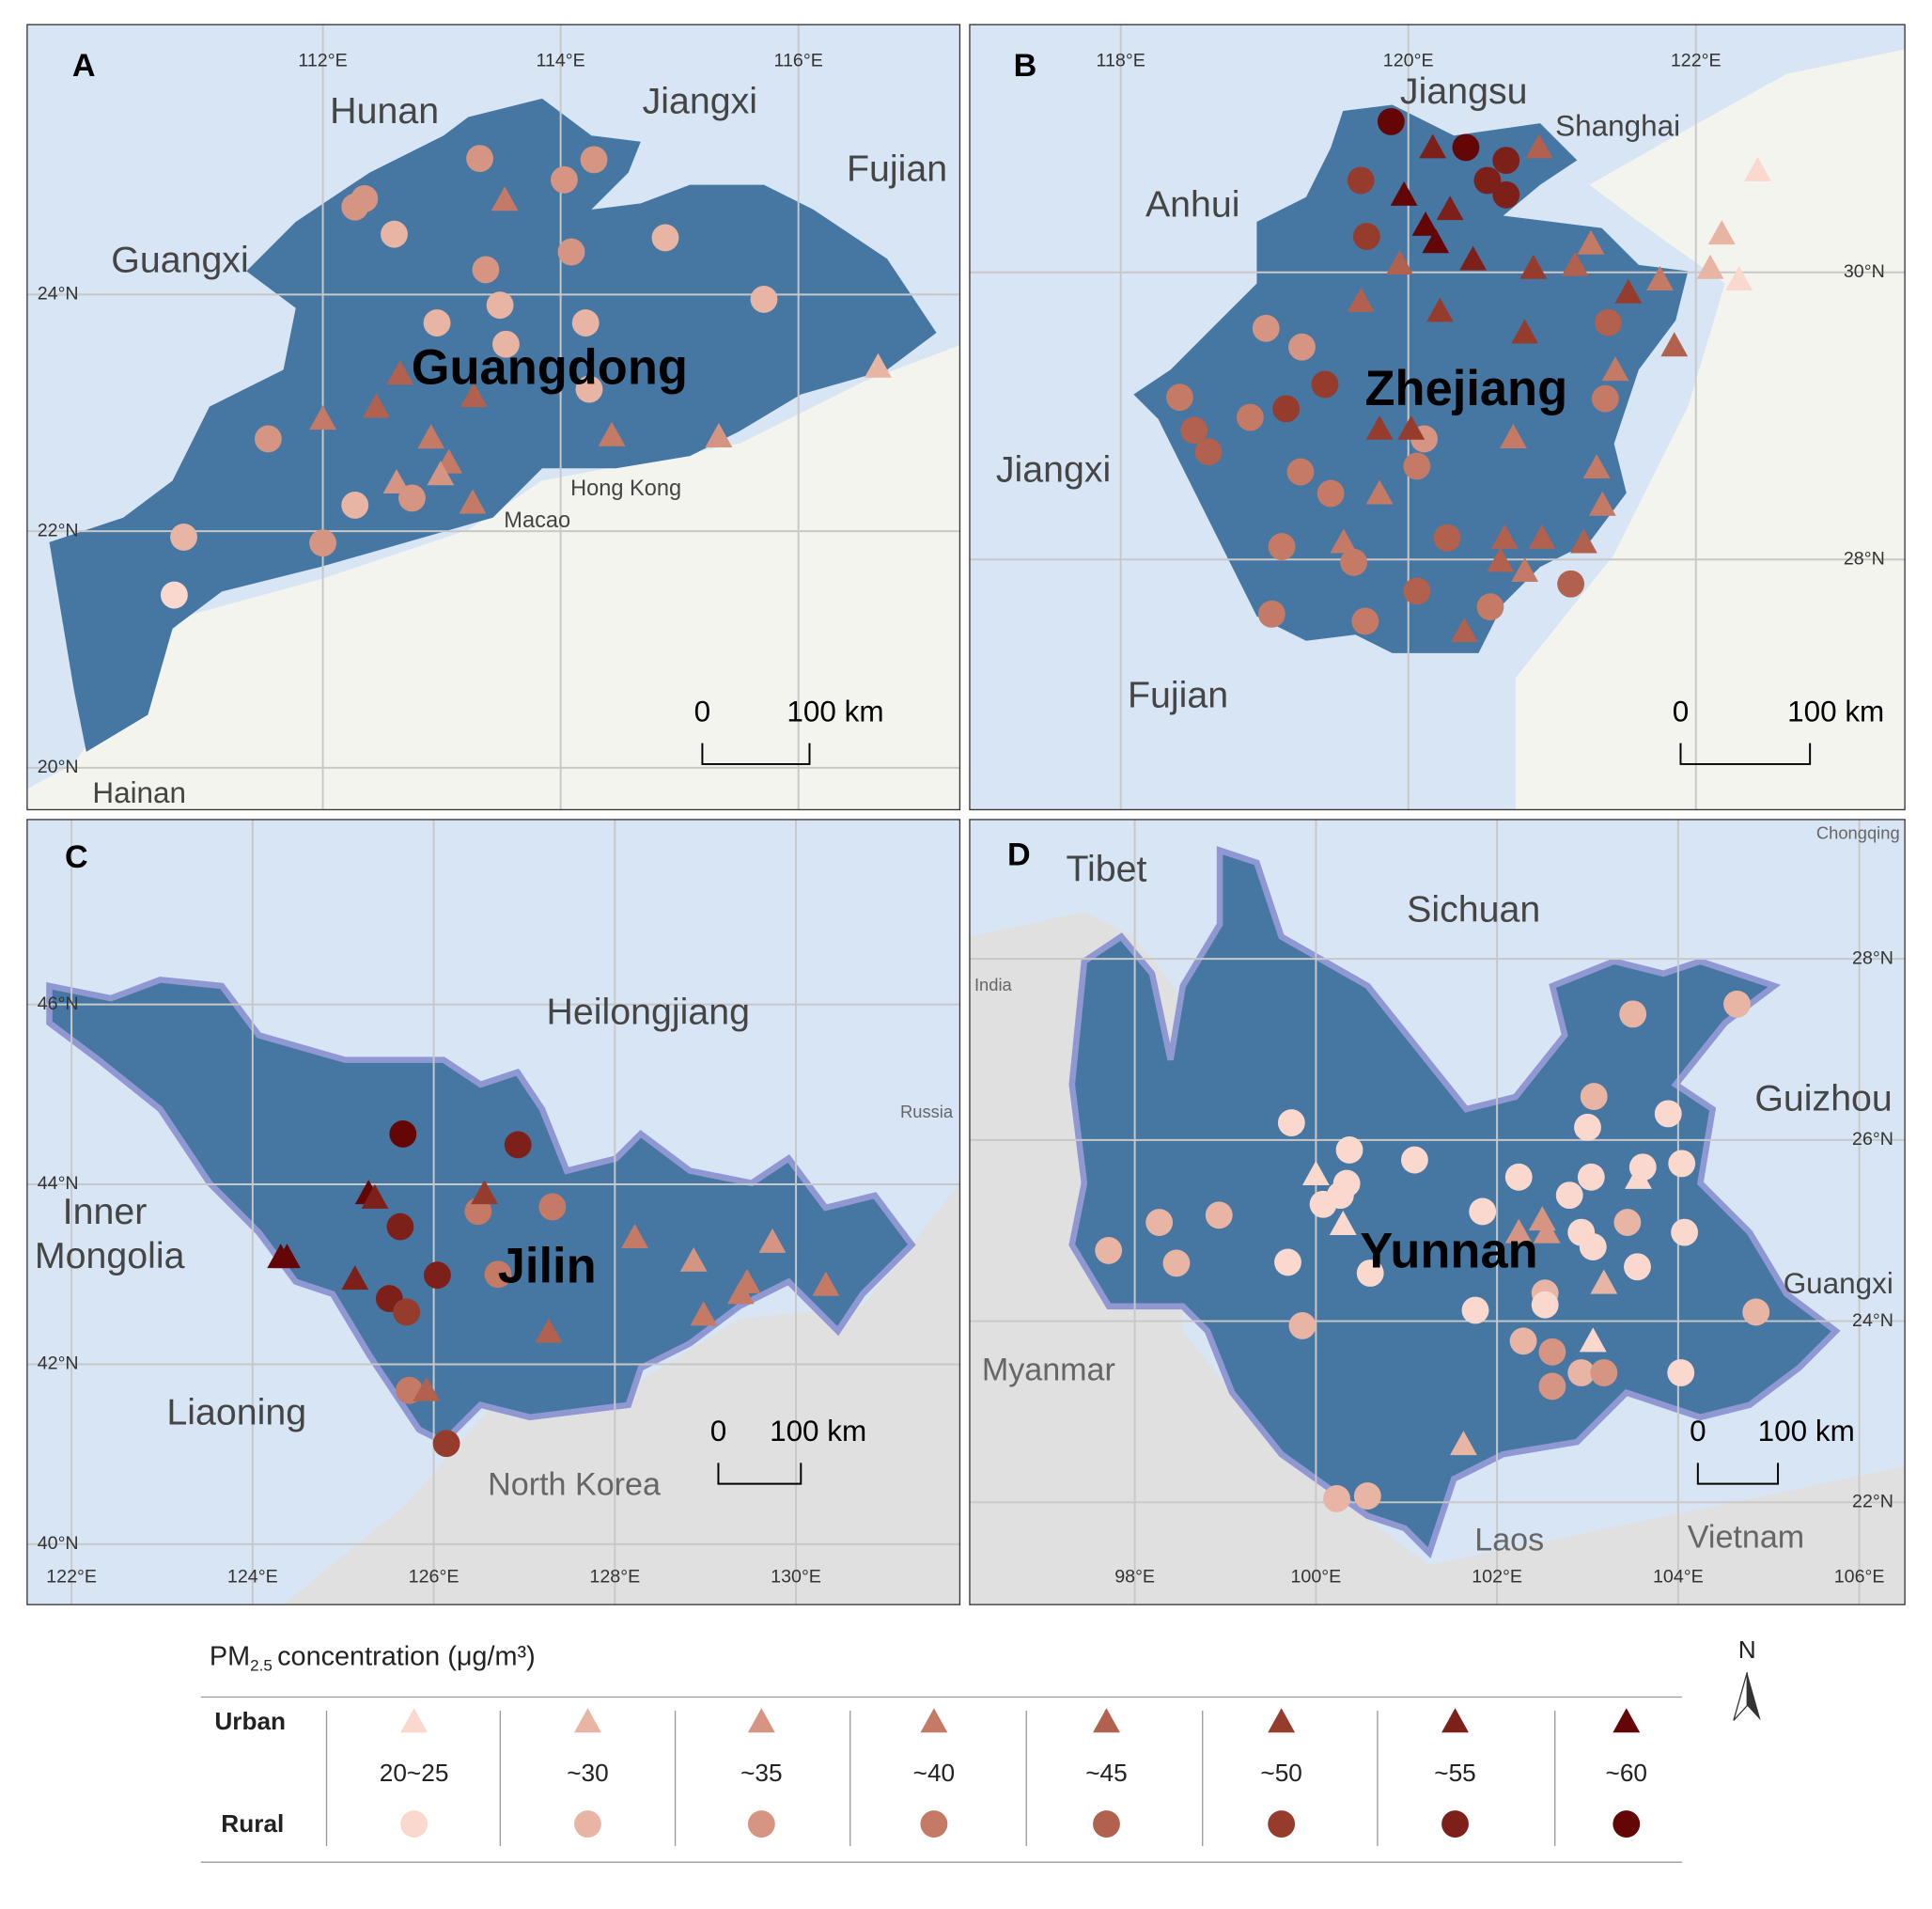  I want to click on lon-tick-label: 106°E, so click(1859, 1576).